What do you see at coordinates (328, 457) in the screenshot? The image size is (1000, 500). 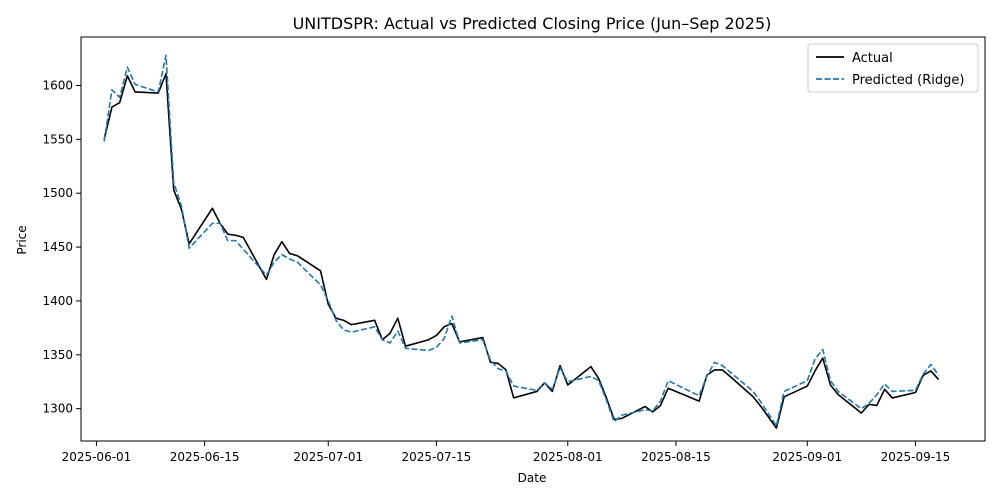 I see `x-tick-label: 2025-07-01` at bounding box center [328, 457].